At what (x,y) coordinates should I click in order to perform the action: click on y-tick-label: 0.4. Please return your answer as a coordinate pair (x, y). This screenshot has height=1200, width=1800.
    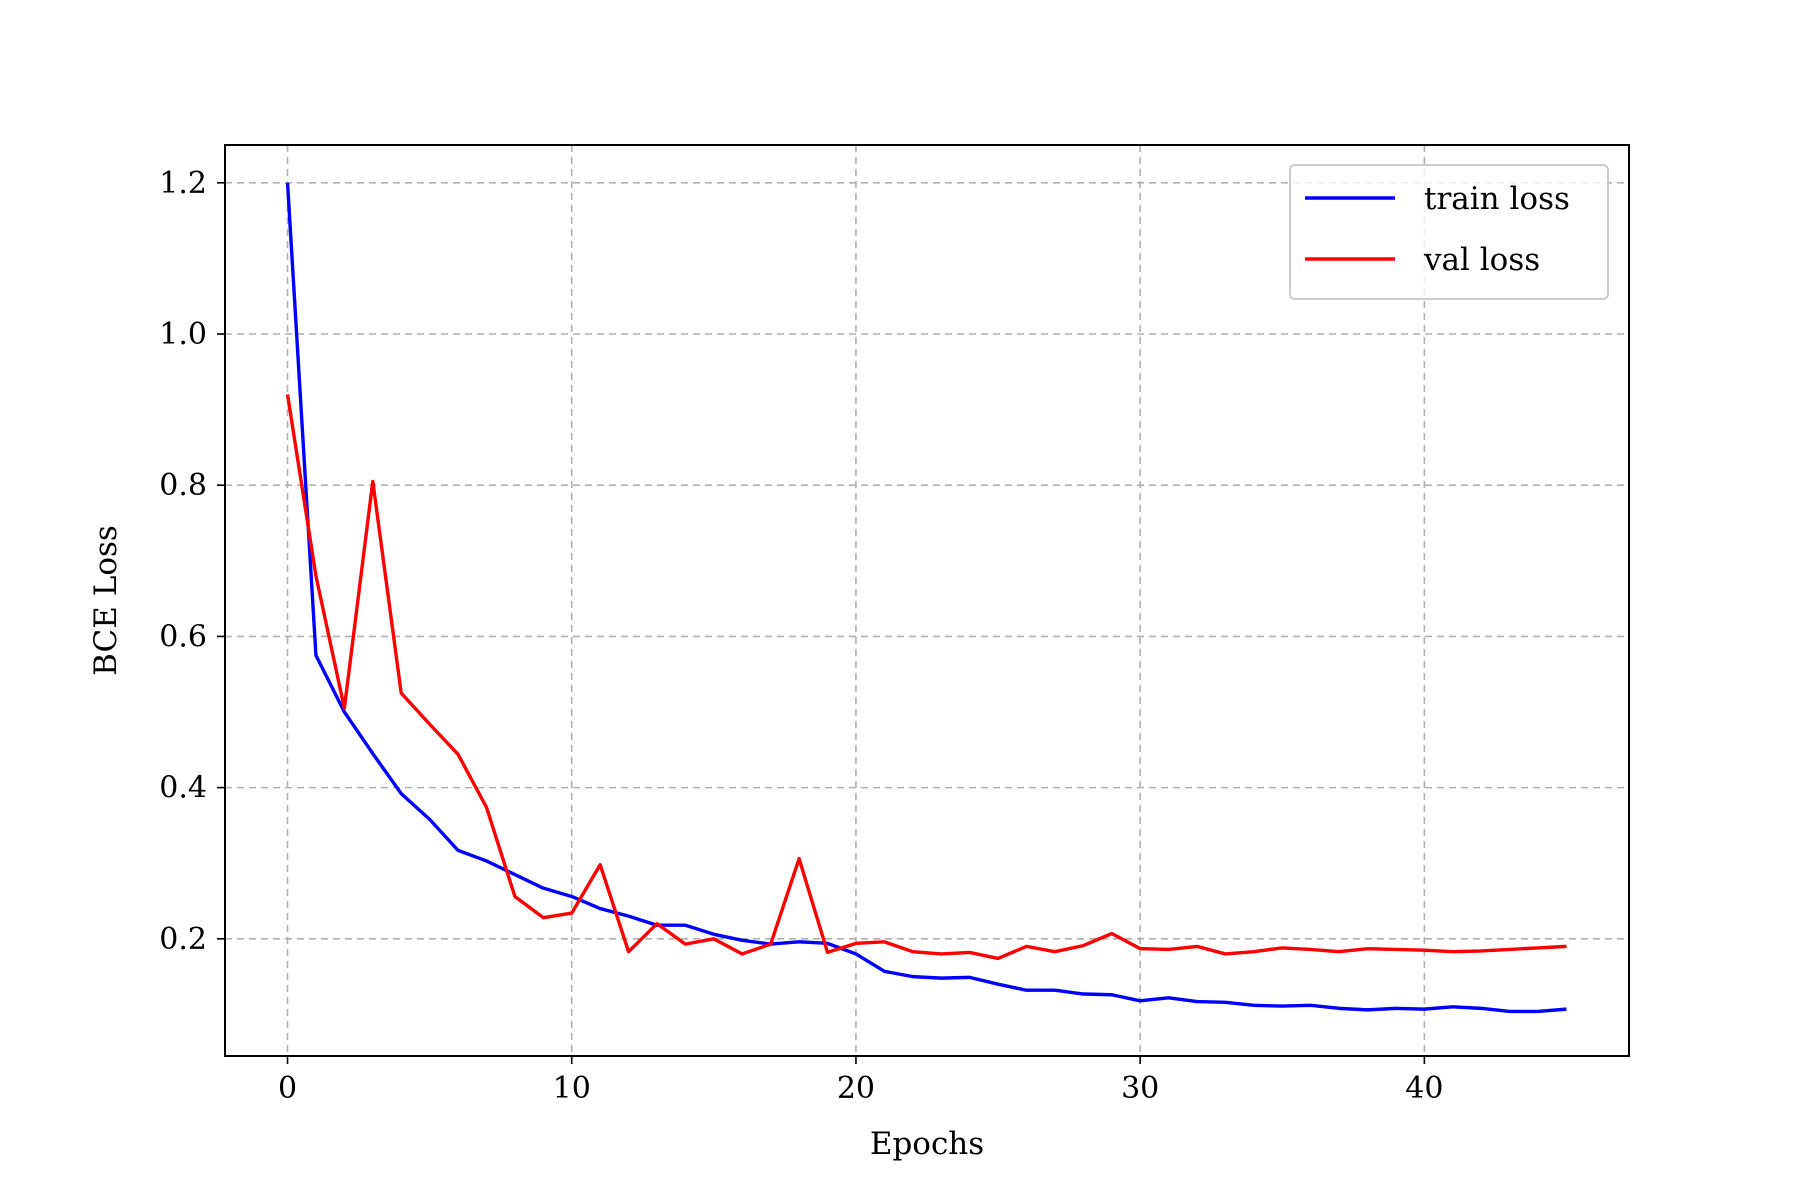
    Looking at the image, I should click on (183, 788).